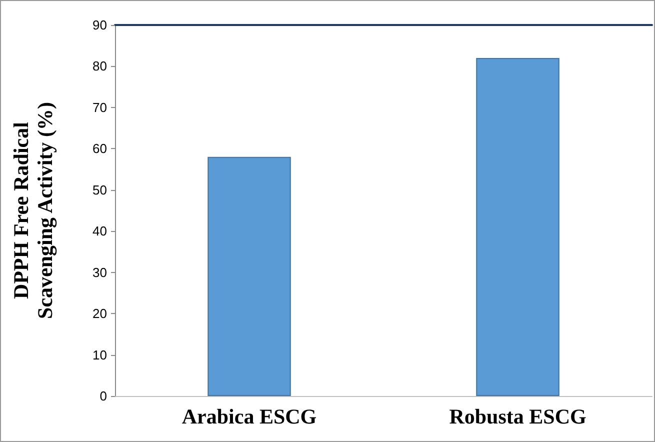  What do you see at coordinates (99, 354) in the screenshot?
I see `y-tick-label: 10` at bounding box center [99, 354].